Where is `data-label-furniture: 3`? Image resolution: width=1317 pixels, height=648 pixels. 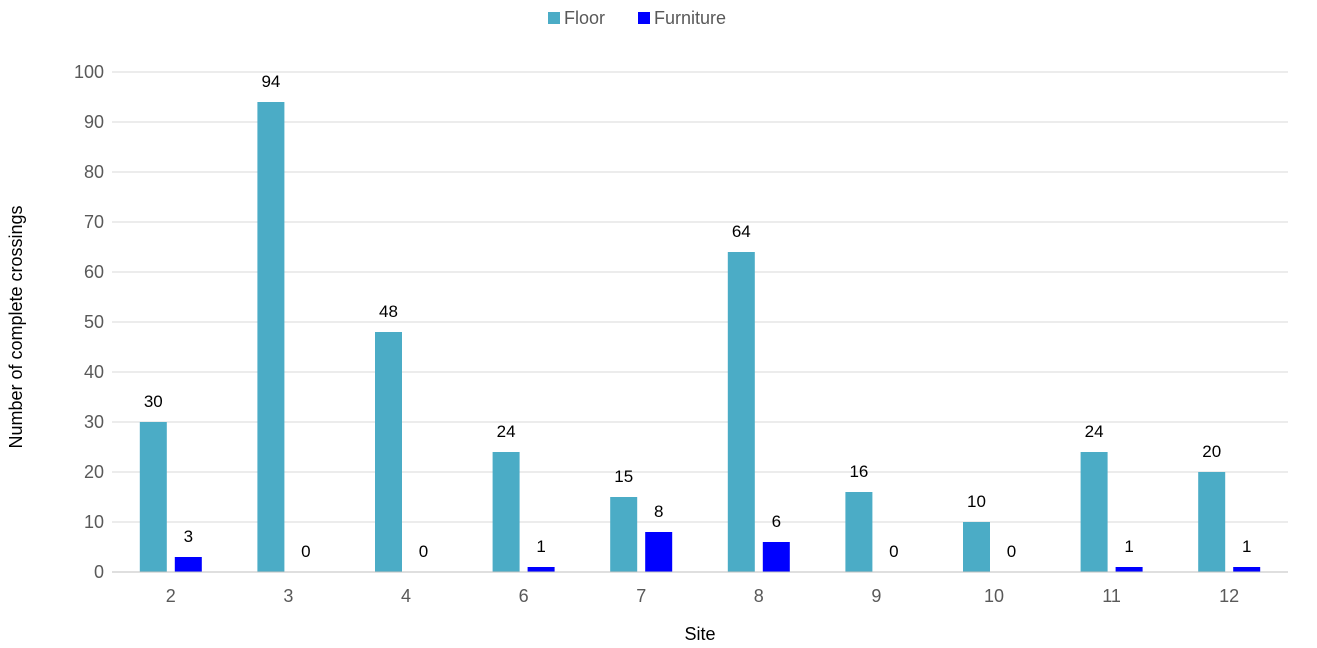 data-label-furniture: 3 is located at coordinates (188, 536).